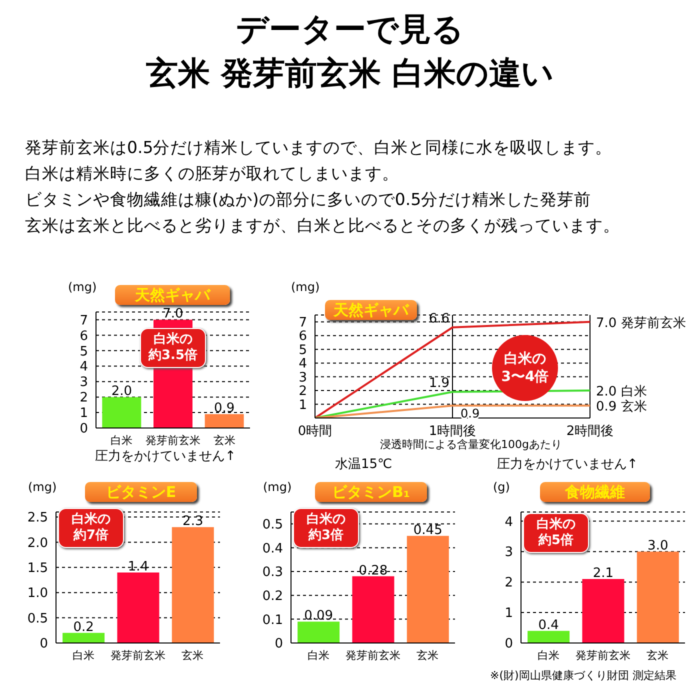 The width and height of the screenshot is (700, 700). What do you see at coordinates (371, 492) in the screenshot?
I see `chart-title: ビタミンB₁` at bounding box center [371, 492].